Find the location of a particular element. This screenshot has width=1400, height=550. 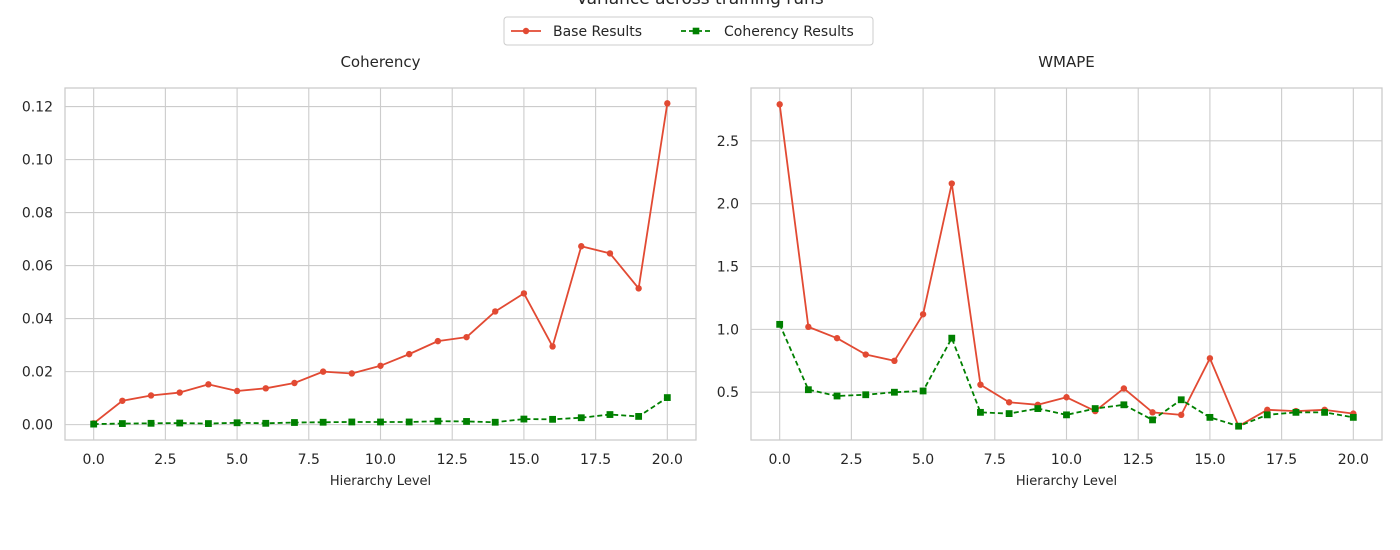

coherency-ytick-label: 0.10 is located at coordinates (37, 161).